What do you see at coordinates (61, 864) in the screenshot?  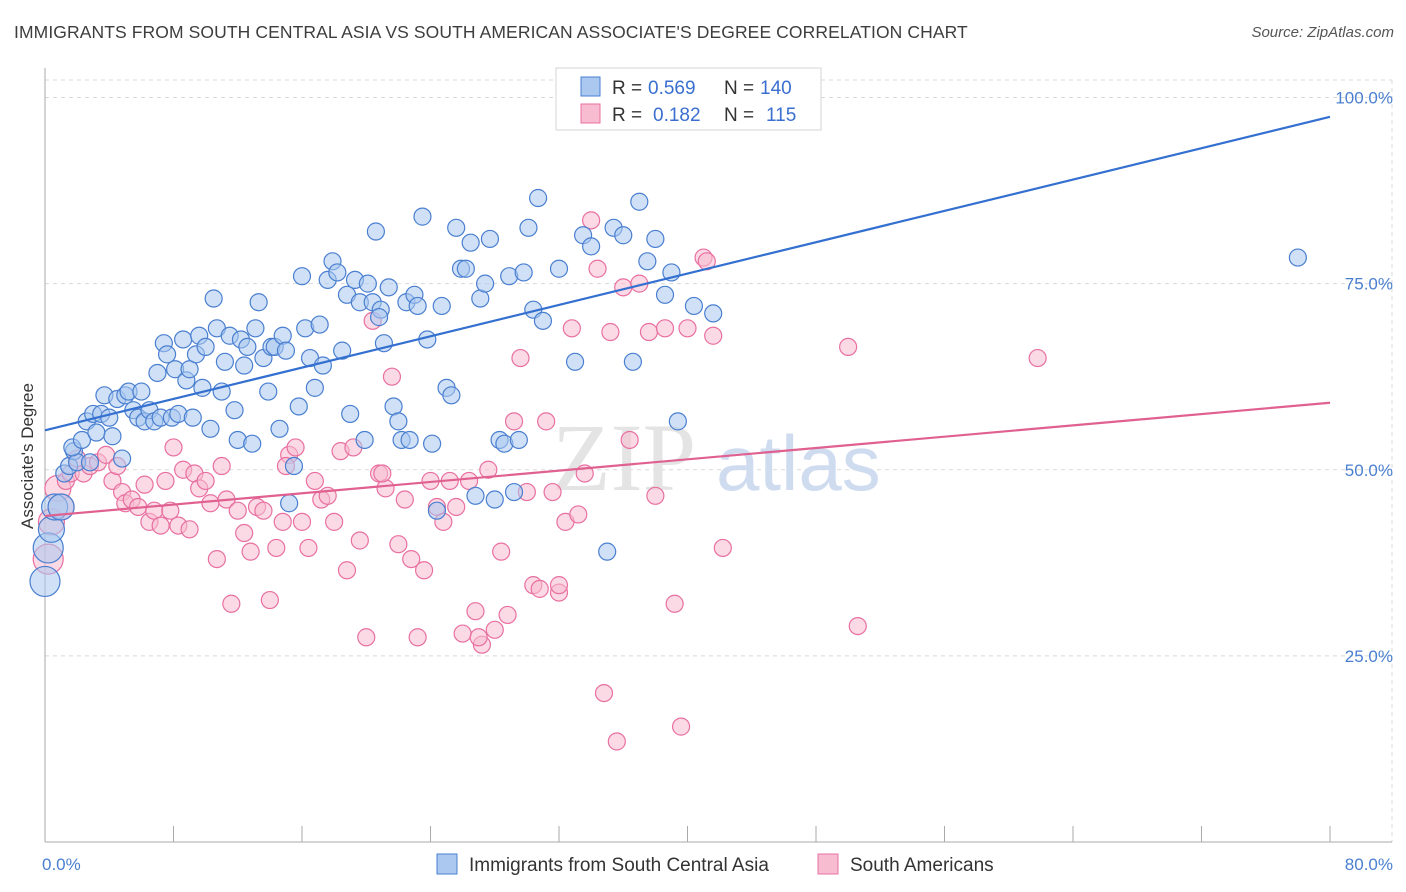 I see `x-tick-label: 0.0%` at bounding box center [61, 864].